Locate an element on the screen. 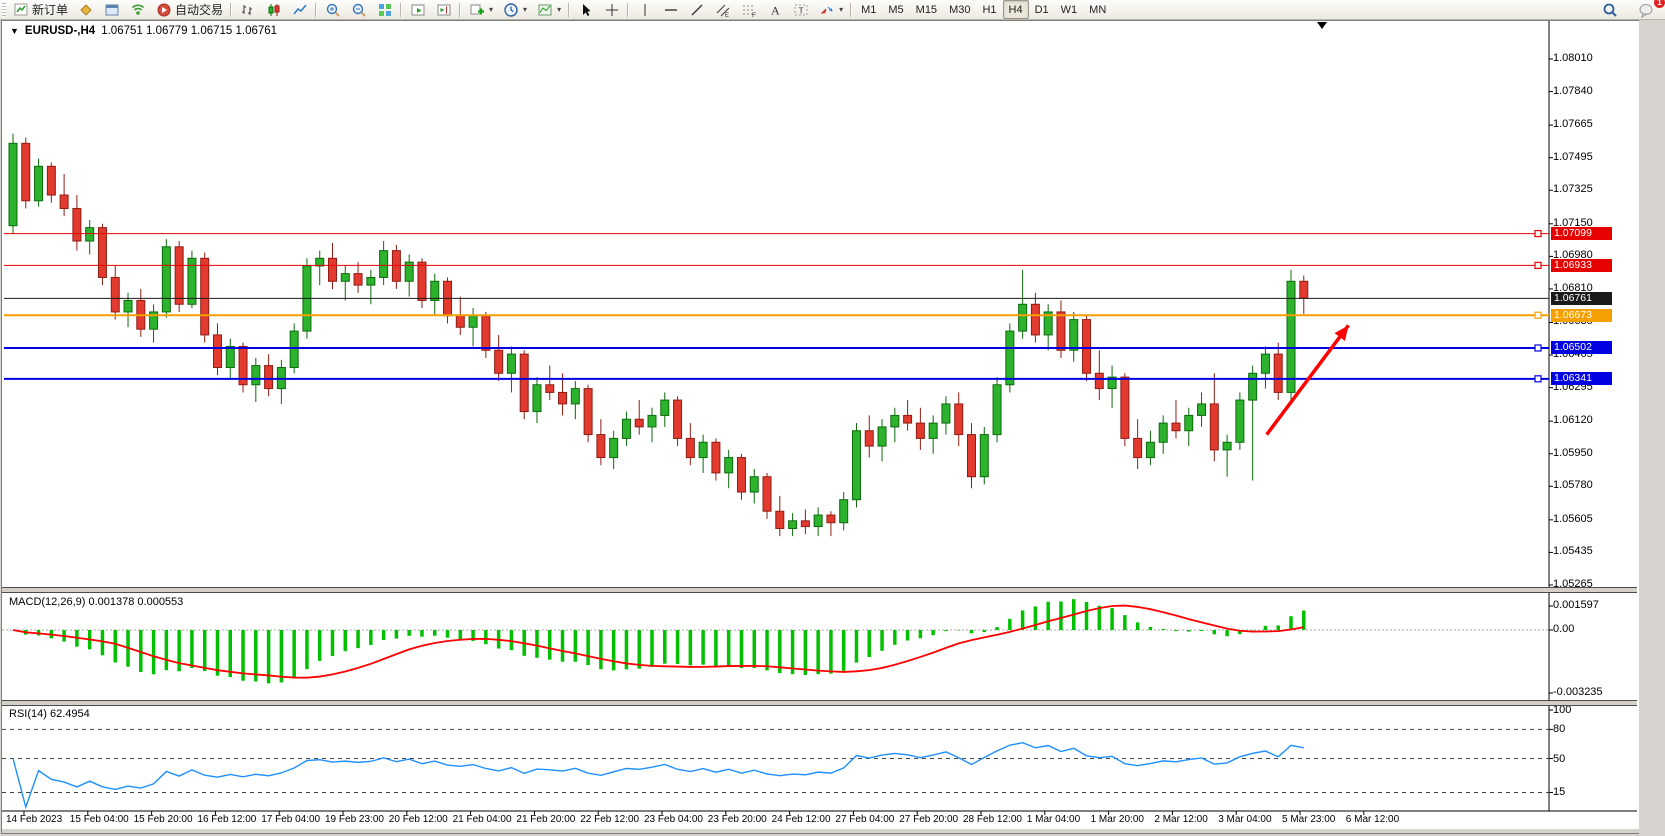 The image size is (1665, 836). time-tick-label: 1 Mar 20:00 is located at coordinates (1117, 819).